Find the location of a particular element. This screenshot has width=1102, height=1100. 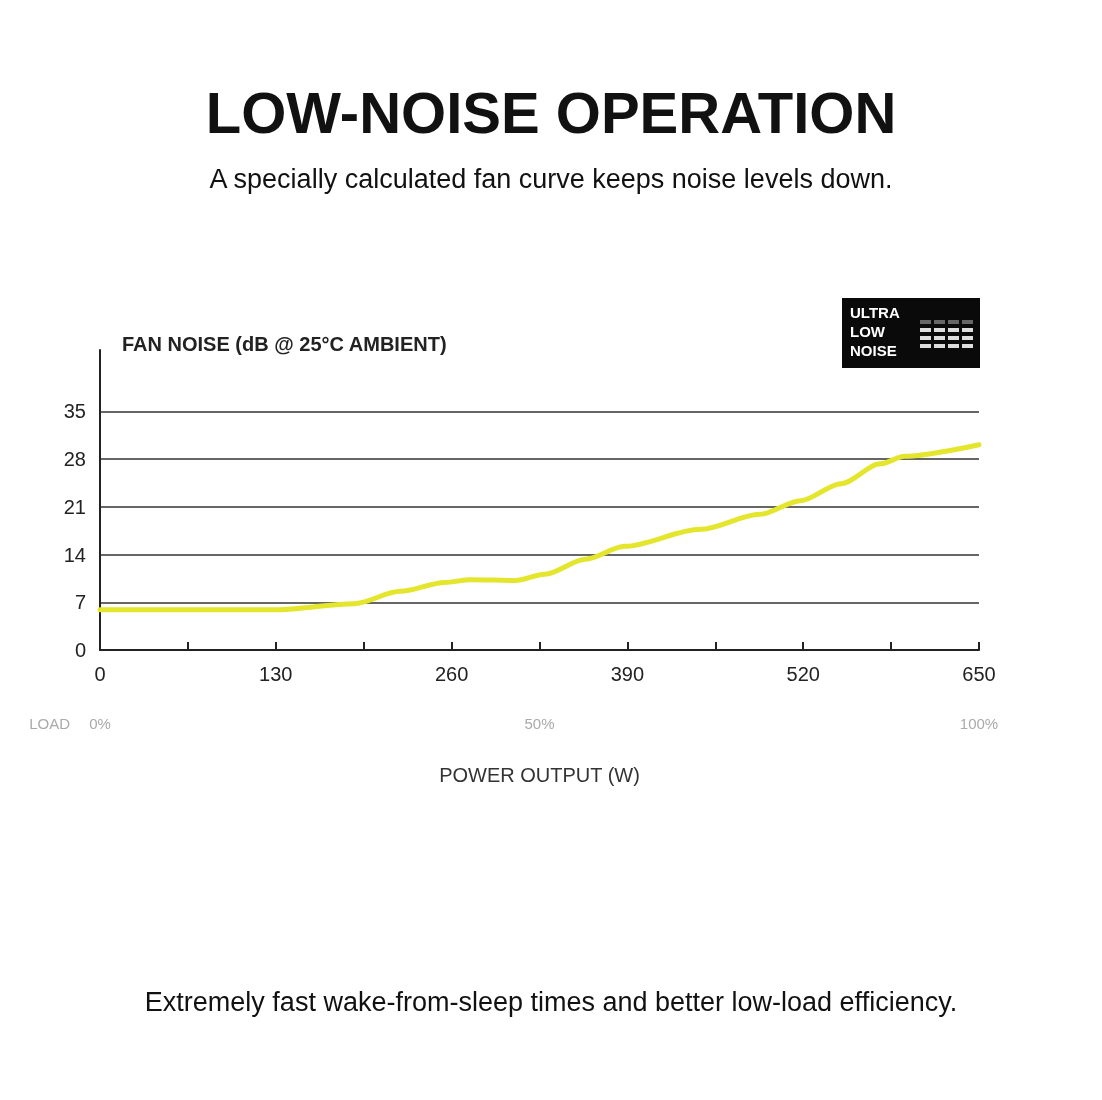

y-tick-label: 14 is located at coordinates (74, 554).